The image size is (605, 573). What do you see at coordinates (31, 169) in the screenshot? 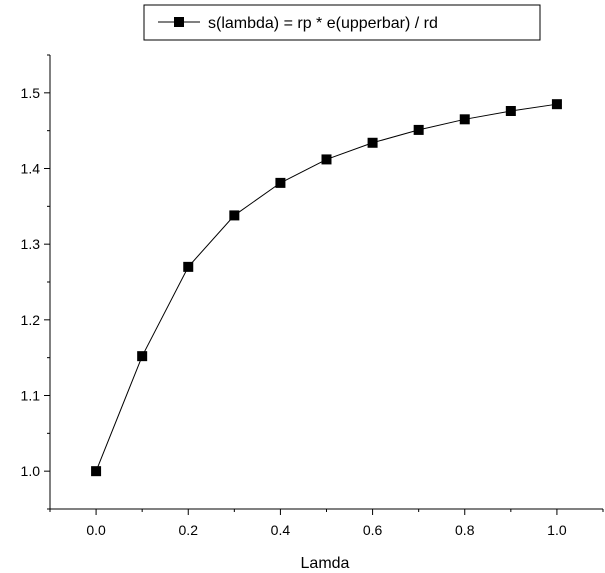
I see `y-tick-label: 1.4` at bounding box center [31, 169].